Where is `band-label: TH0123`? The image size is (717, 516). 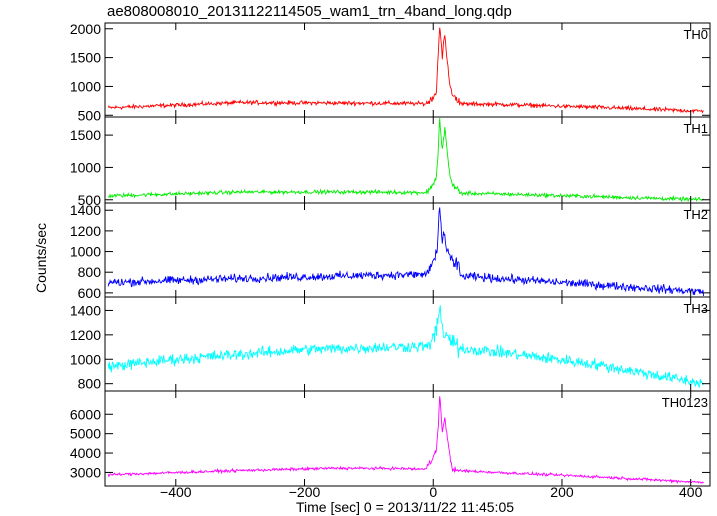
band-label: TH0123 is located at coordinates (685, 402).